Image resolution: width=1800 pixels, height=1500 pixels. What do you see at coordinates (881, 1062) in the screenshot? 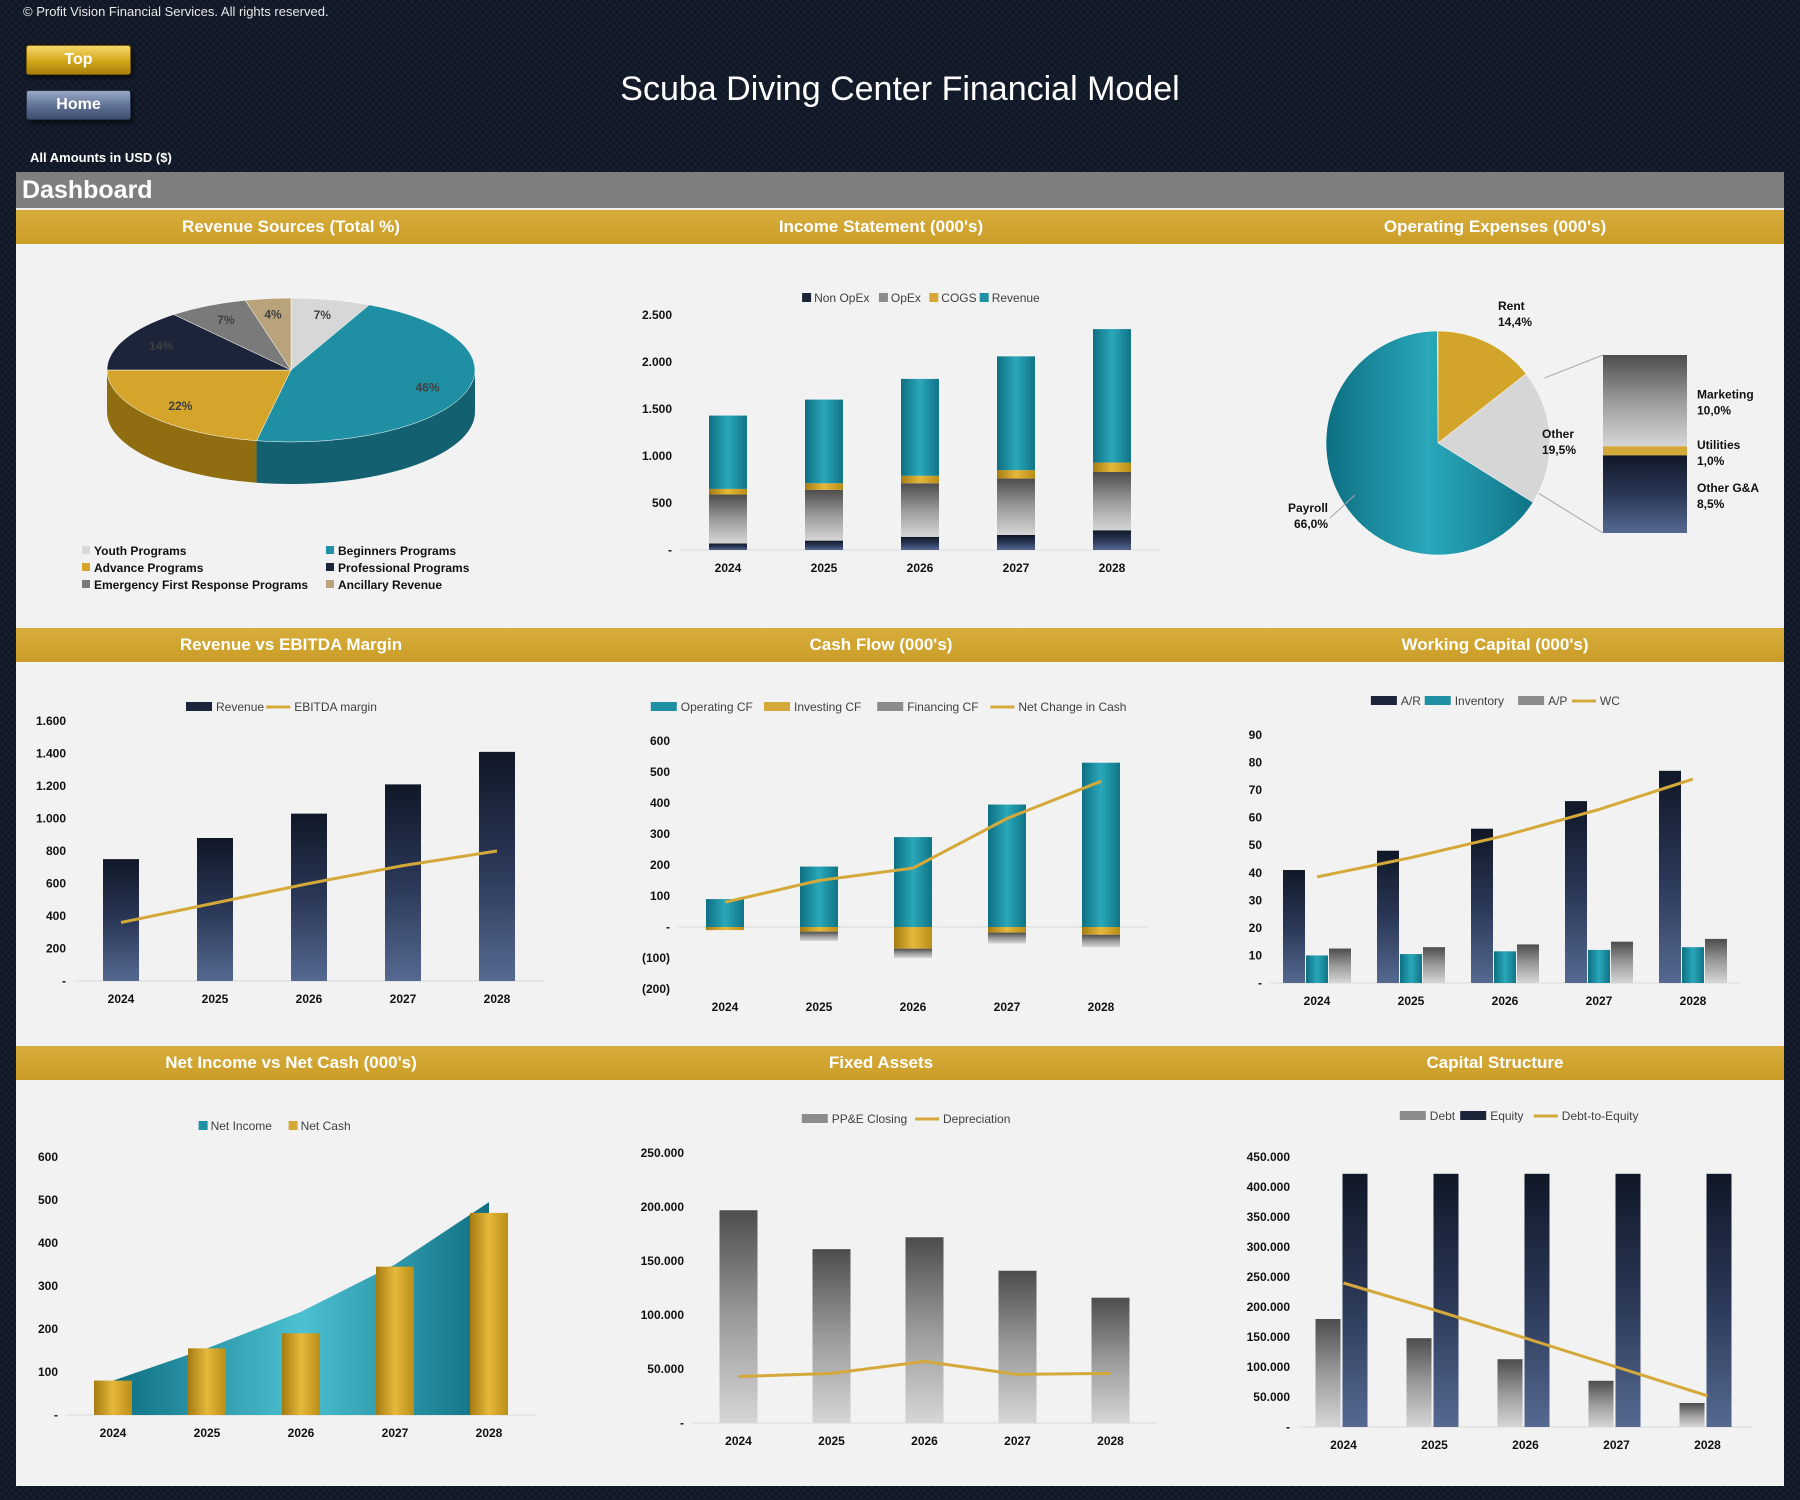
I see `panel-title-fixed-assets: Fixed Assets` at bounding box center [881, 1062].